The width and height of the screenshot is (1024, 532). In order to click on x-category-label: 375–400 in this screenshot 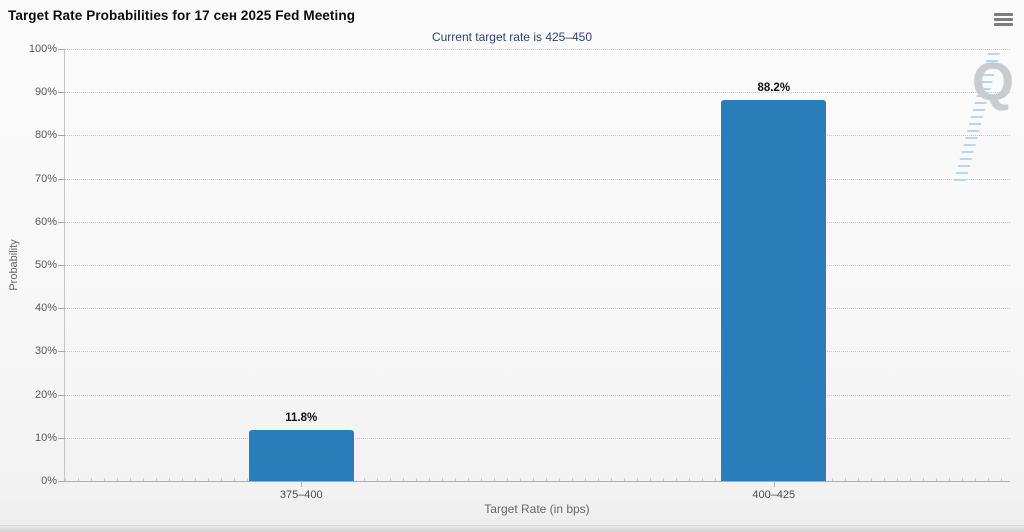, I will do `click(301, 495)`.